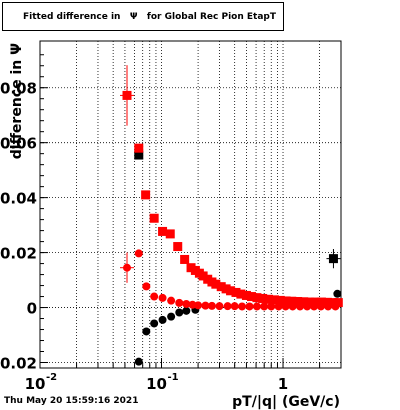  I want to click on x-tick-exponent: -1, so click(173, 377).